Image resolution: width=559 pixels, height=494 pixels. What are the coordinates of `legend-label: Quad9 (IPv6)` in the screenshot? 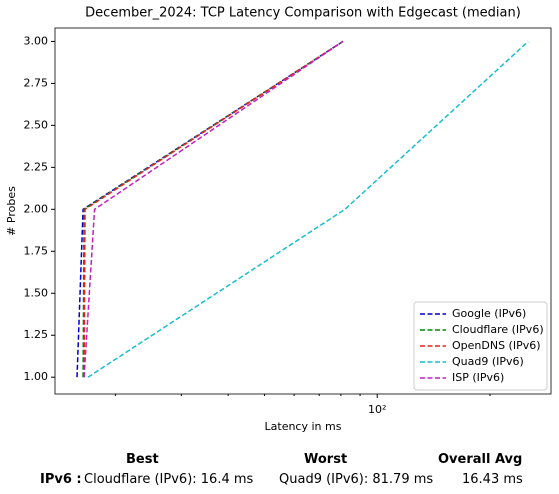 It's located at (488, 361).